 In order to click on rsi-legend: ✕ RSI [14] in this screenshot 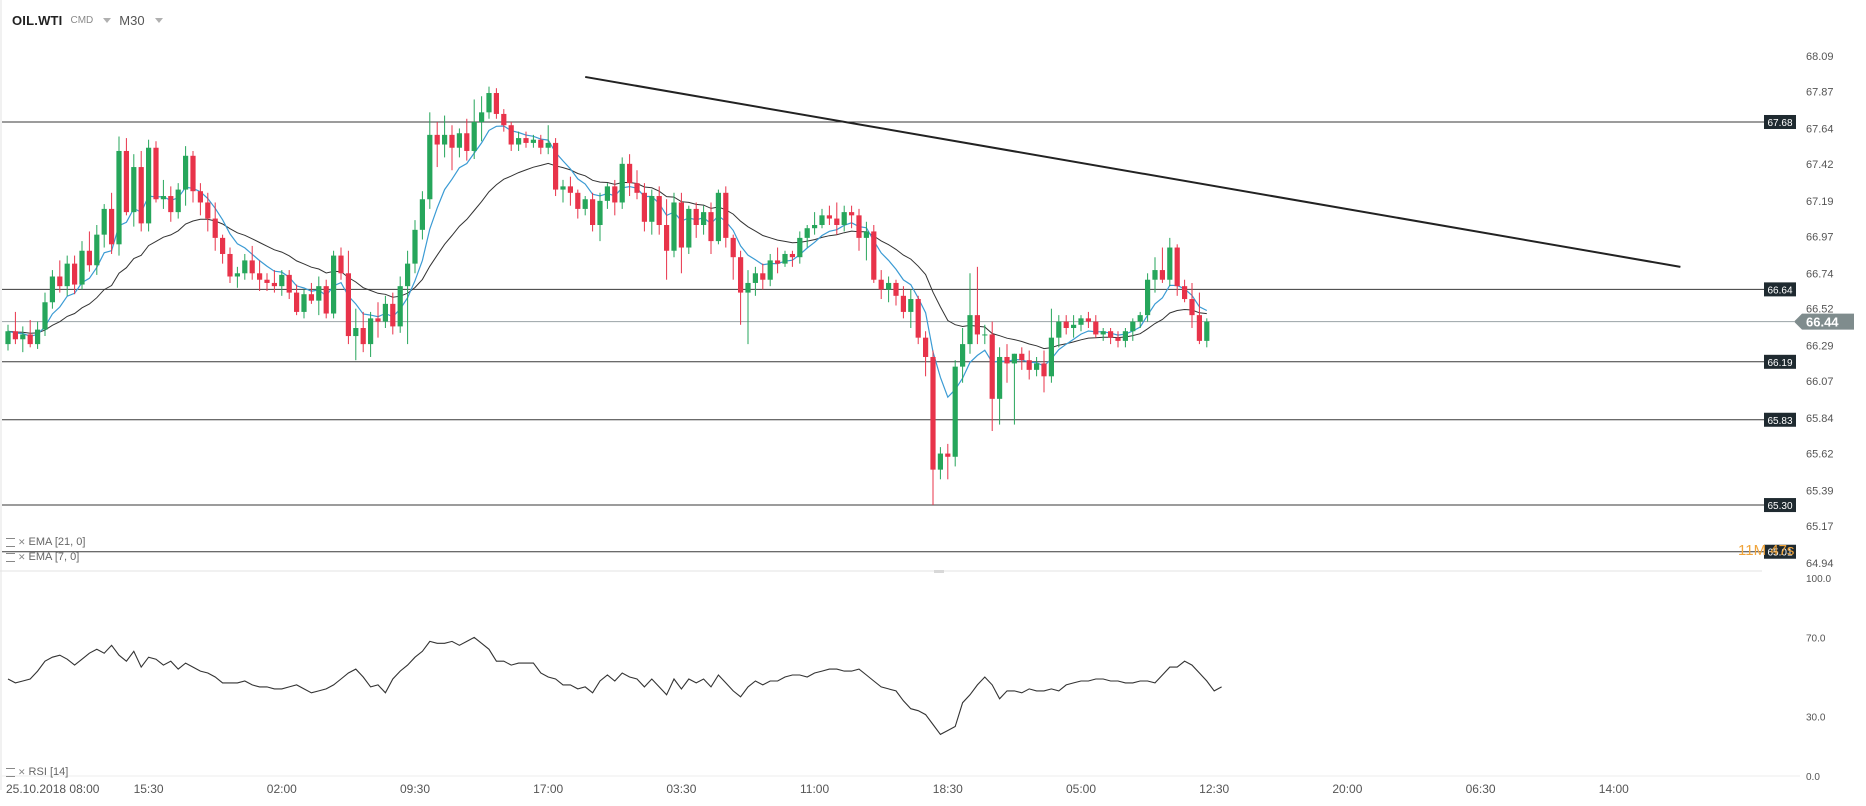, I will do `click(37, 772)`.